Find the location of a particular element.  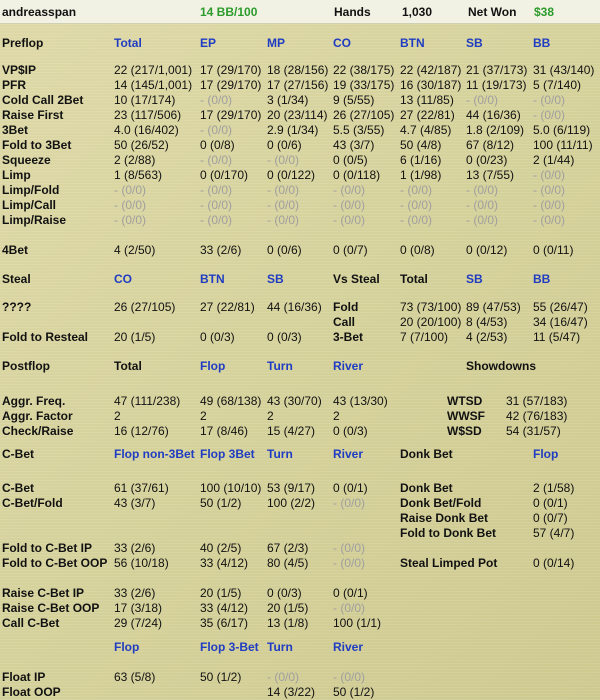

stat-label: C-Bet is located at coordinates (18, 488).